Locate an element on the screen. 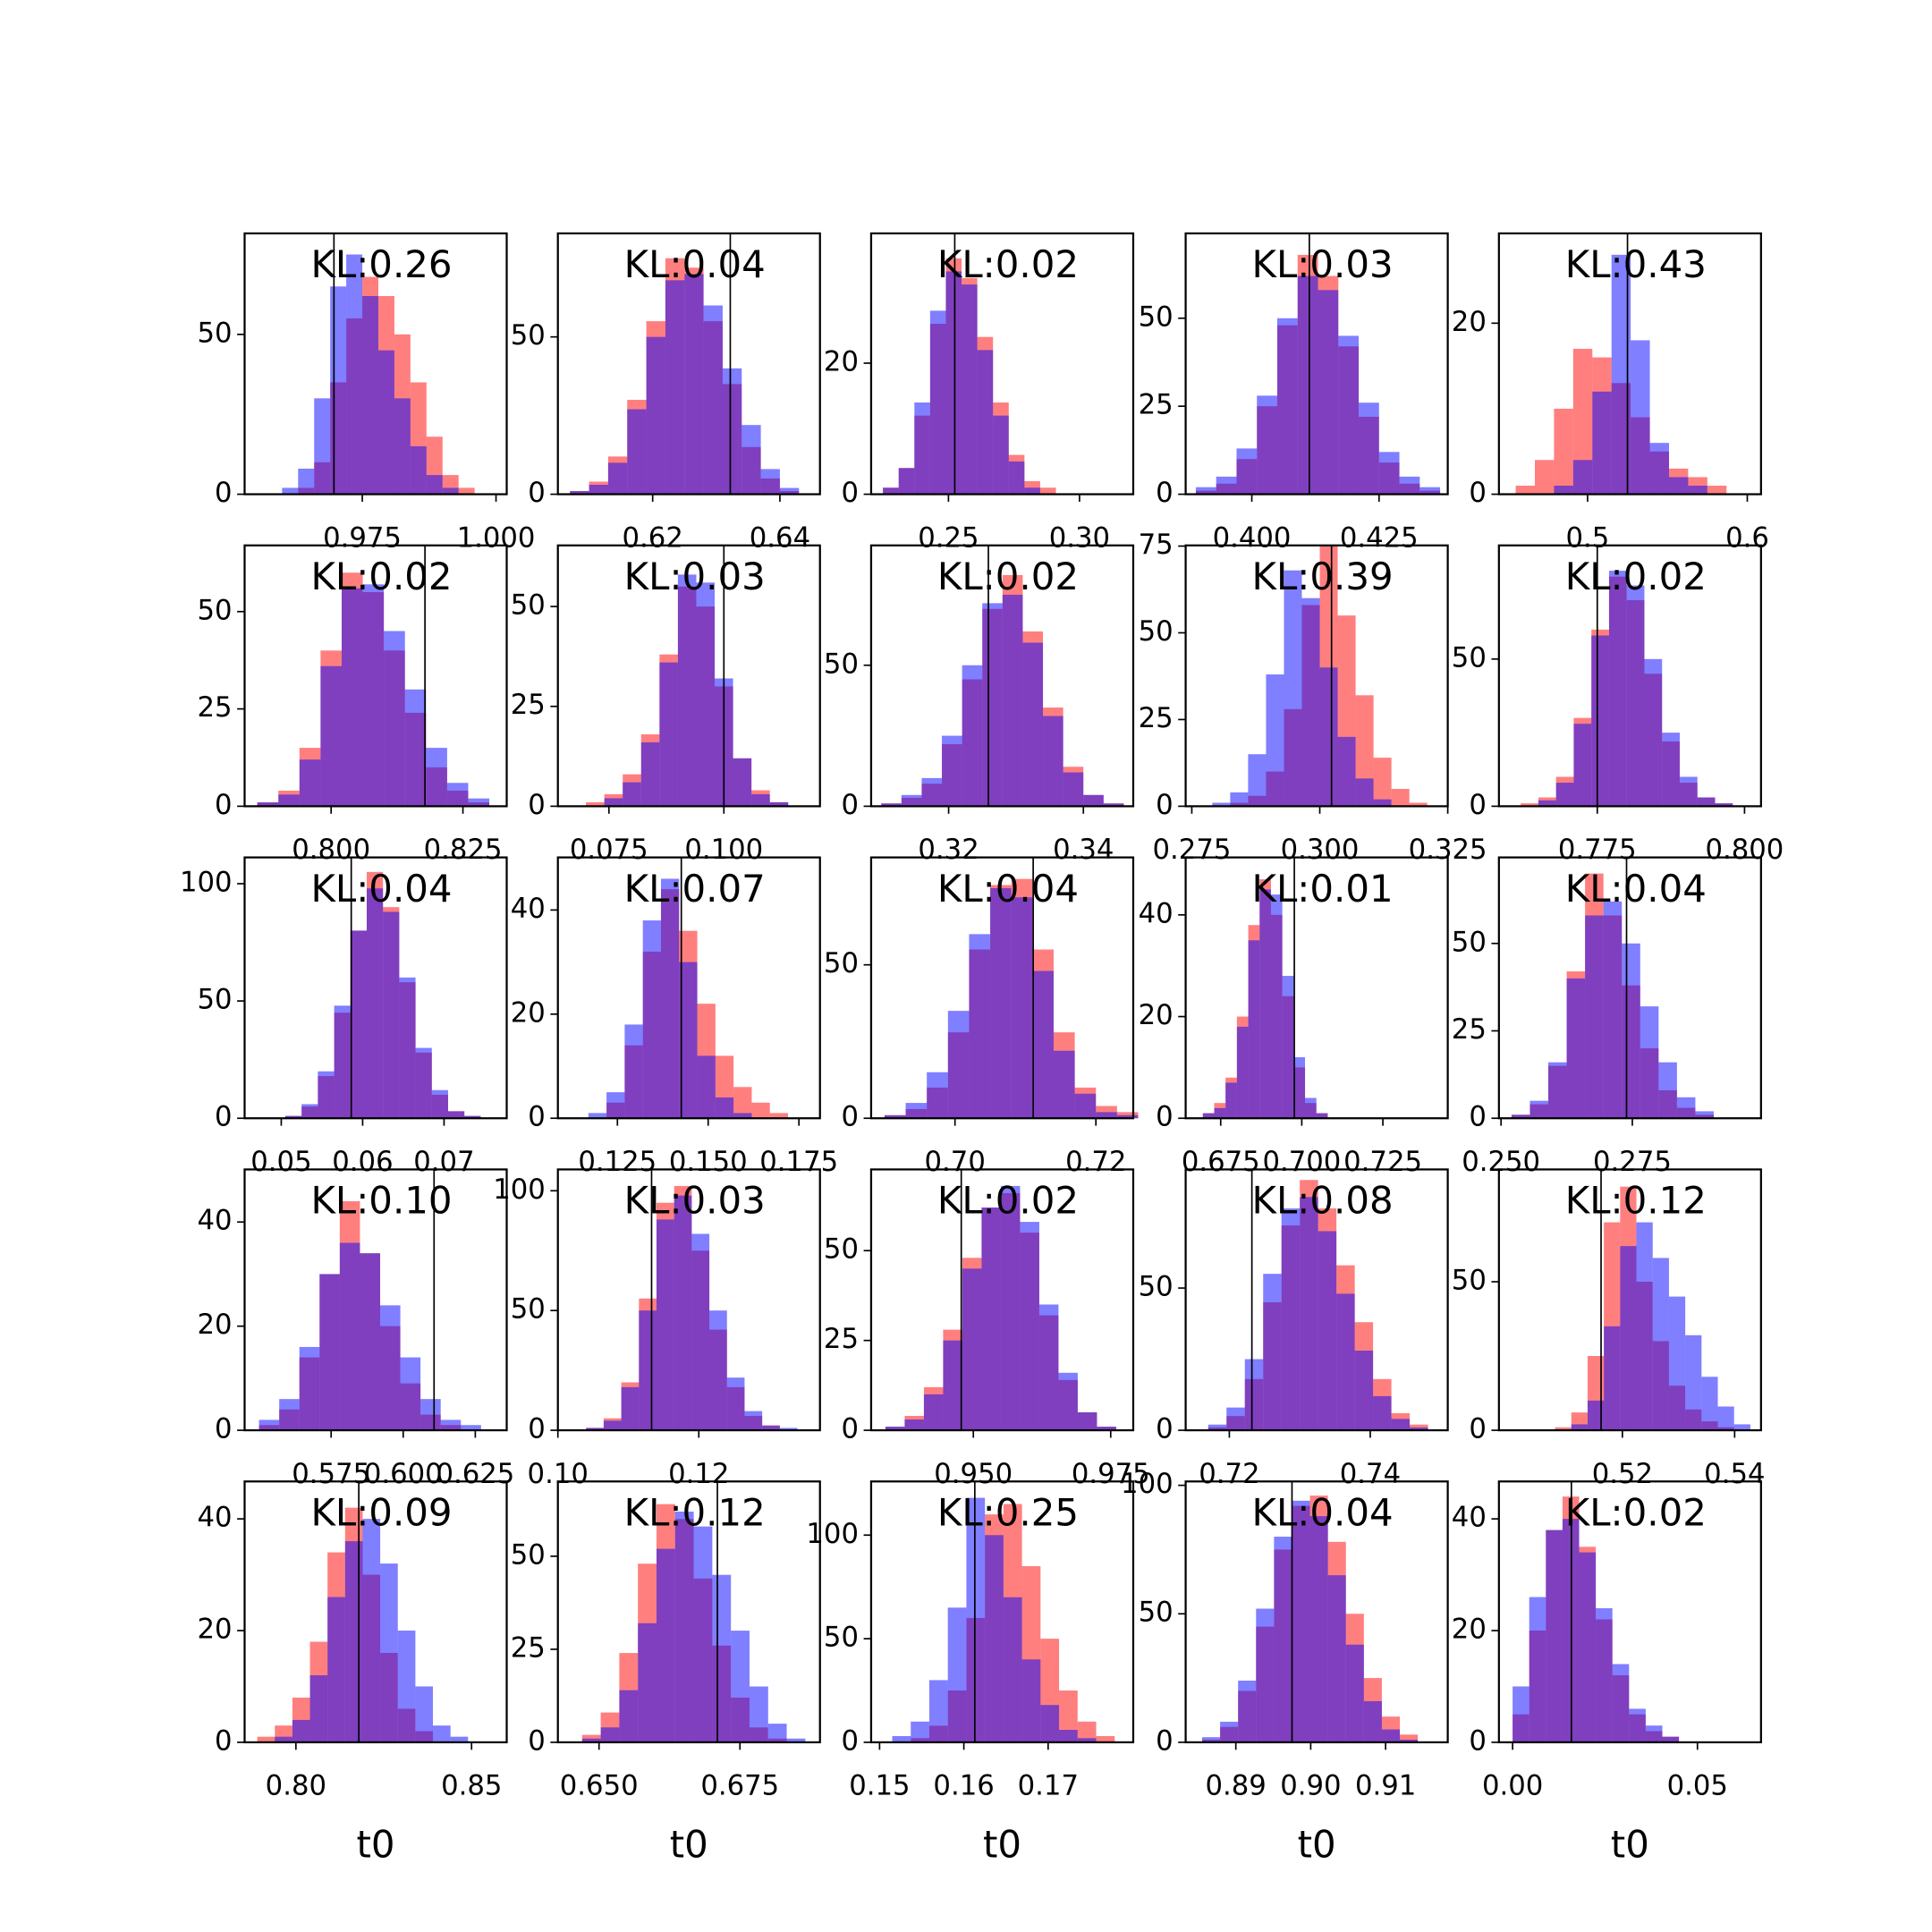  x-tick-label: 0.775 is located at coordinates (1597, 850).